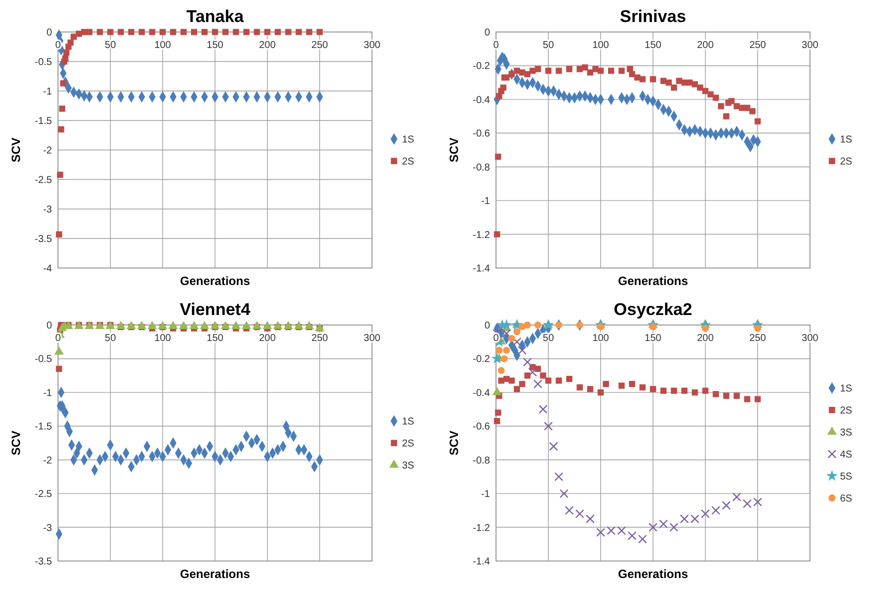 The image size is (879, 589). I want to click on legend-label: 6S, so click(846, 499).